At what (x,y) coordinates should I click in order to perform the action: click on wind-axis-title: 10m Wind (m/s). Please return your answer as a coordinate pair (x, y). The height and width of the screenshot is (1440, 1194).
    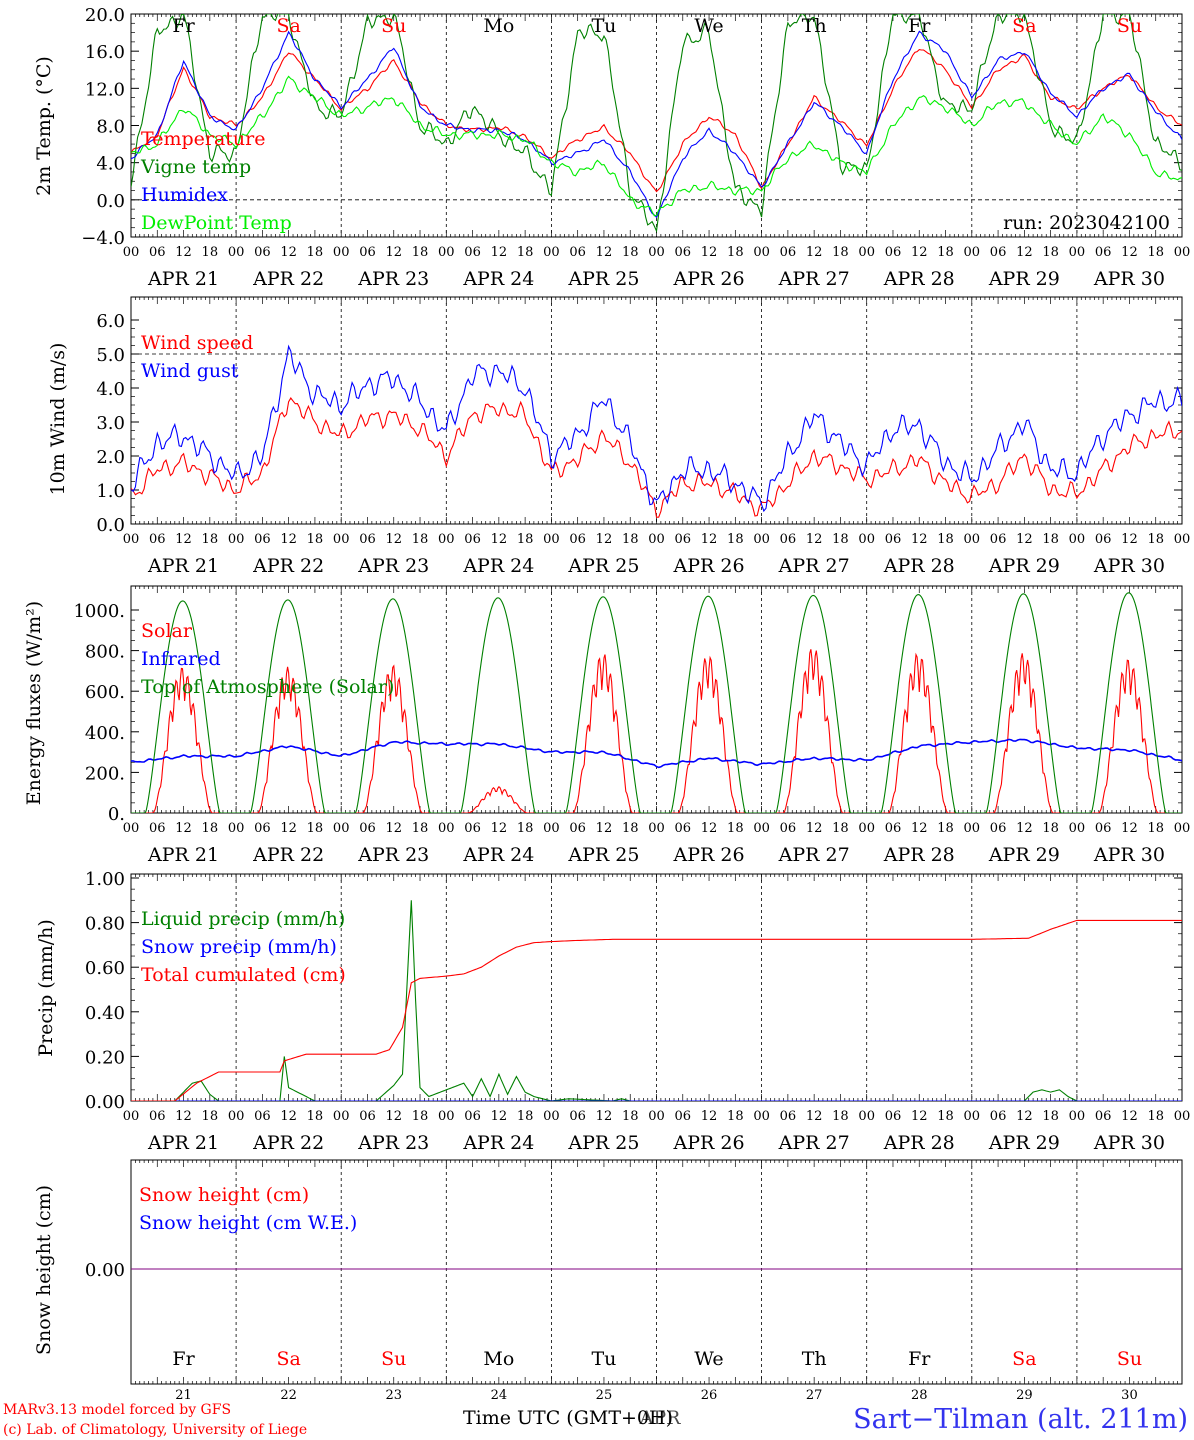
    Looking at the image, I should click on (58, 419).